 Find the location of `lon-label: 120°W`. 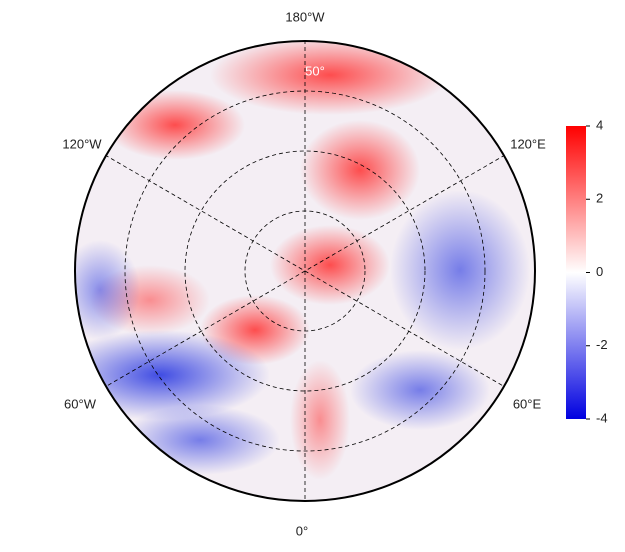

lon-label: 120°W is located at coordinates (82, 143).